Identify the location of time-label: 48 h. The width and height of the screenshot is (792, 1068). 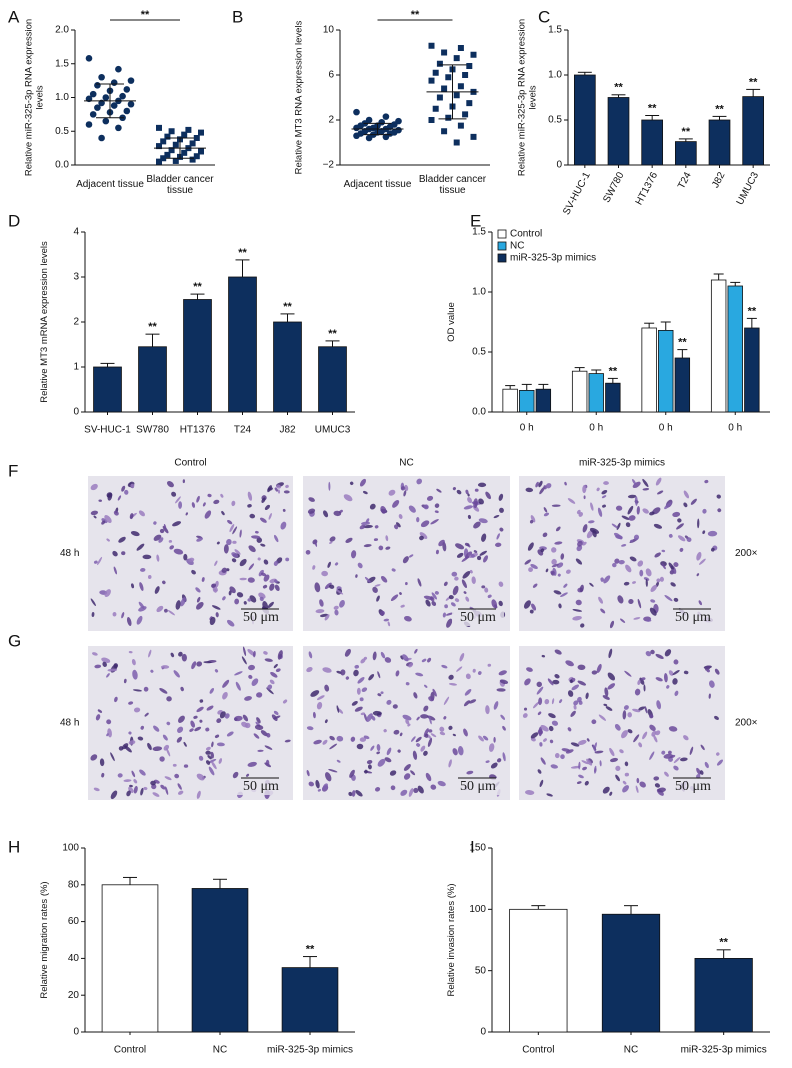
(69, 723).